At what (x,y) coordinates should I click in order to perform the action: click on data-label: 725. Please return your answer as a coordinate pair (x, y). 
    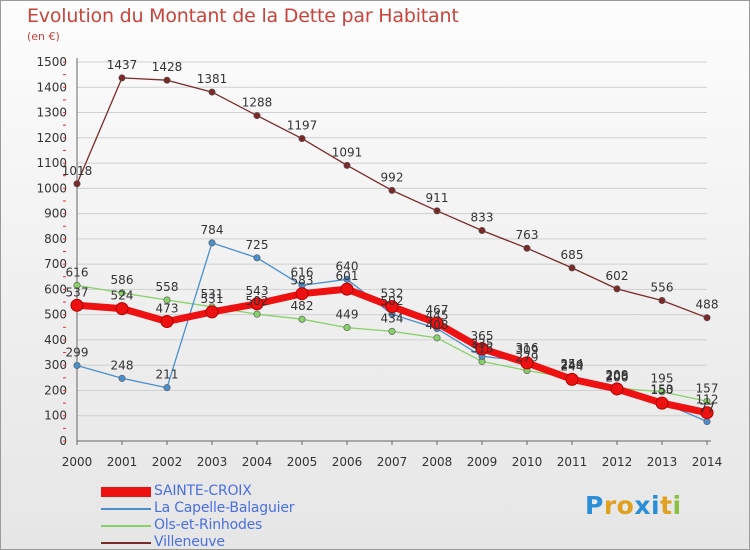
    Looking at the image, I should click on (257, 245).